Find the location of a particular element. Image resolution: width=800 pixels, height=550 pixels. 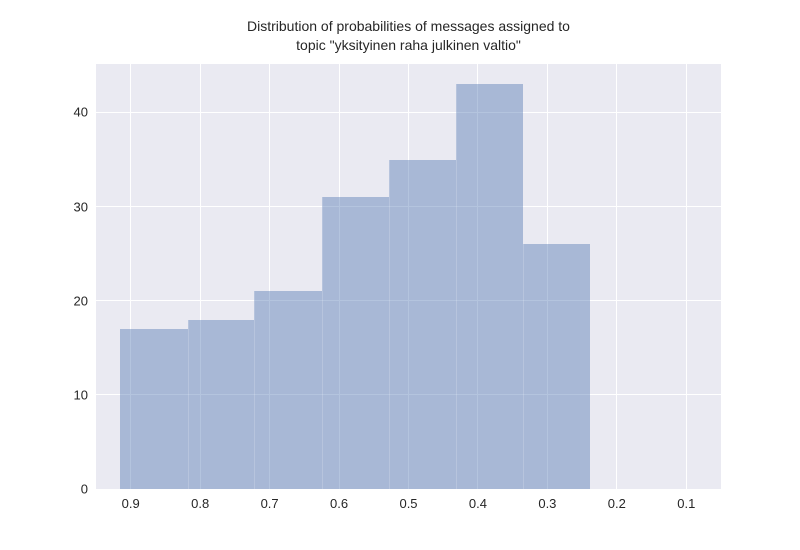

y-tick-label: 40 is located at coordinates (80, 112).